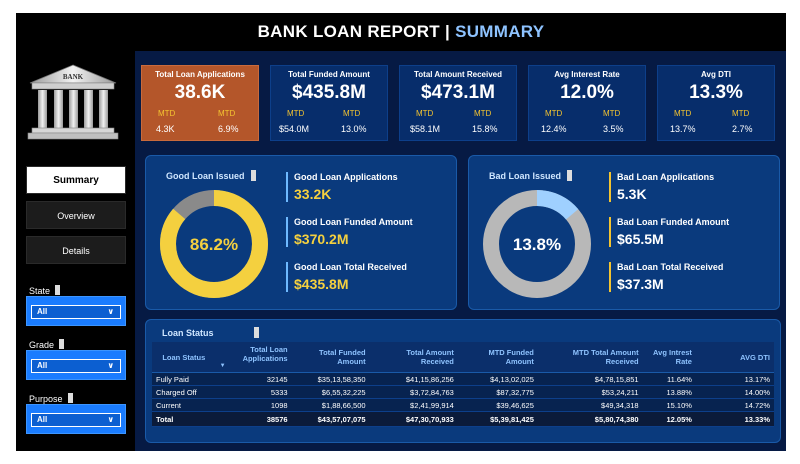 This screenshot has height=464, width=800. What do you see at coordinates (47, 344) in the screenshot?
I see `grade-slicer-label: Grade` at bounding box center [47, 344].